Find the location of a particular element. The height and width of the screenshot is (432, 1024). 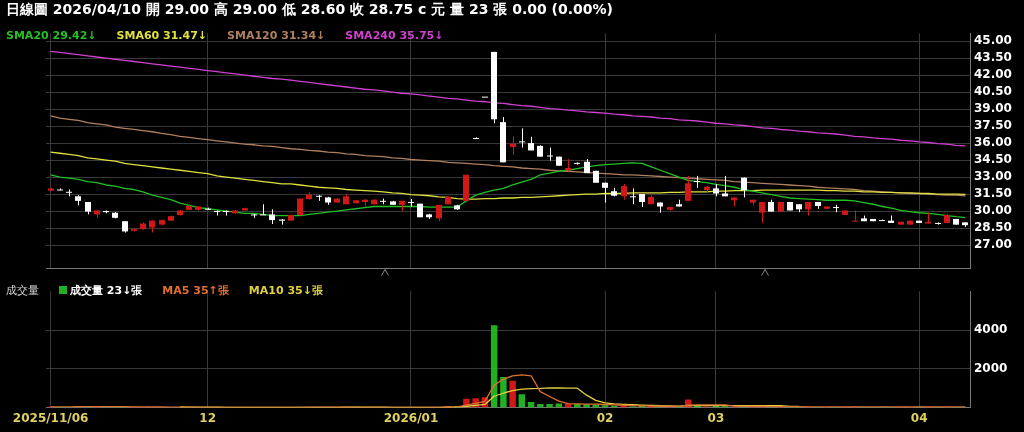

text: SMA20 29.42↓ is located at coordinates (51, 35).